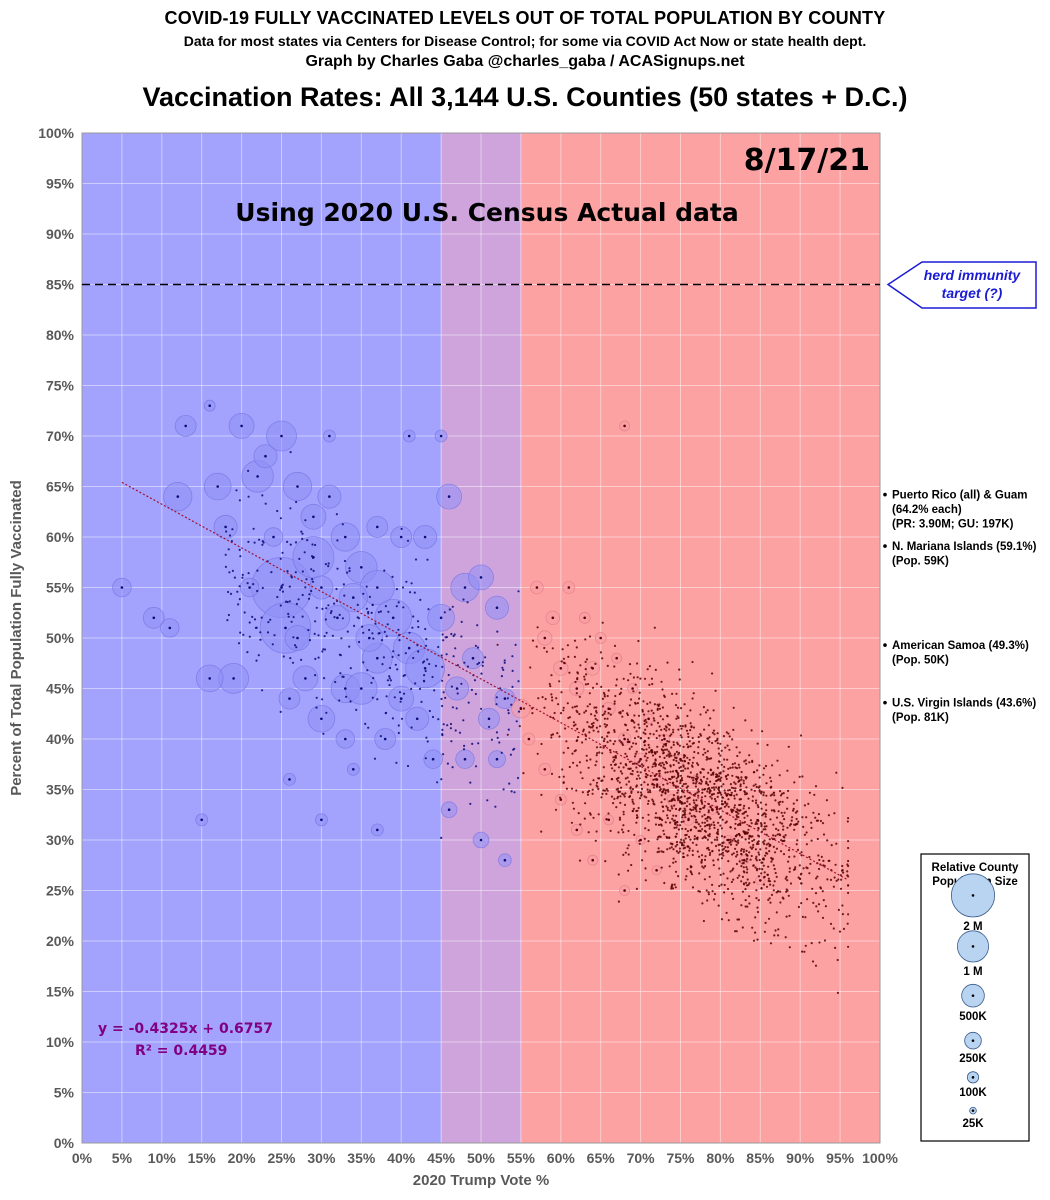 Image resolution: width=1050 pixels, height=1200 pixels. I want to click on herd-callout-arrow, so click(961, 285).